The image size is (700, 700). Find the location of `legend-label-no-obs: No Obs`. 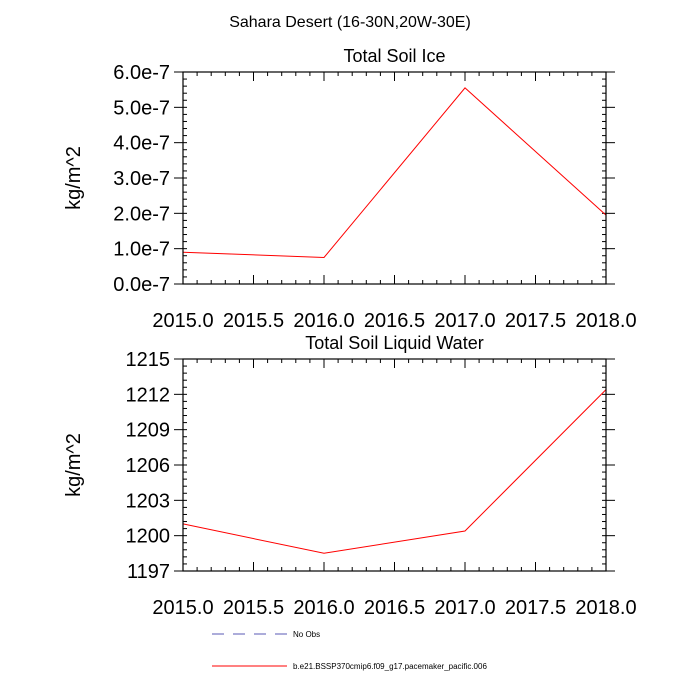

legend-label-no-obs: No Obs is located at coordinates (306, 634).